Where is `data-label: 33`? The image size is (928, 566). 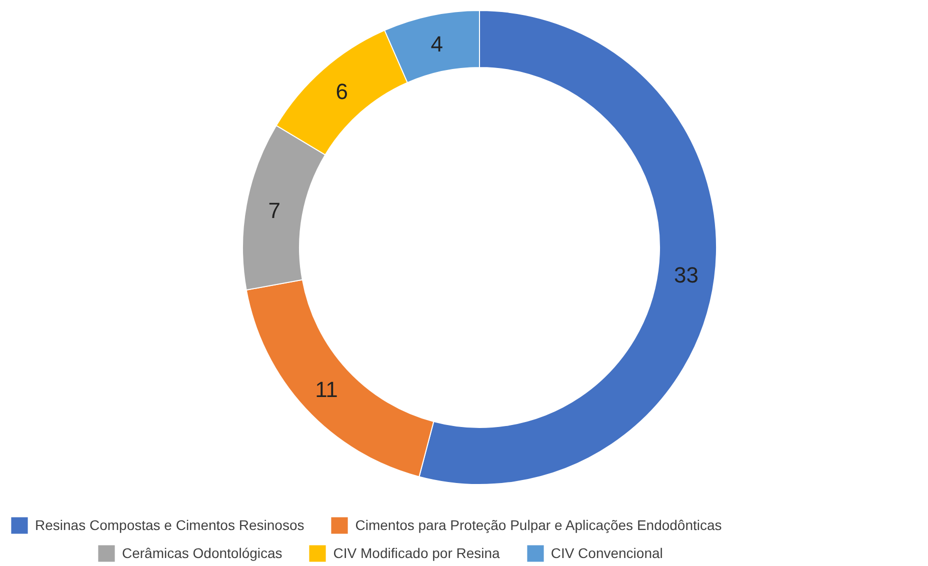 data-label: 33 is located at coordinates (686, 275).